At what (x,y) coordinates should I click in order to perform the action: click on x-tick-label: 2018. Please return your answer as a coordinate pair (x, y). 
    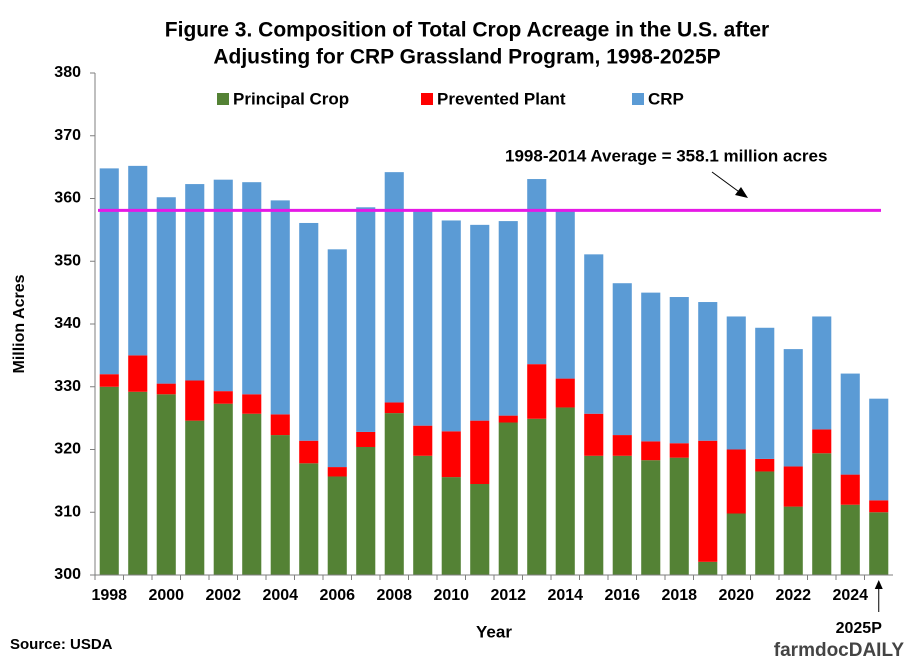
    Looking at the image, I should click on (679, 595).